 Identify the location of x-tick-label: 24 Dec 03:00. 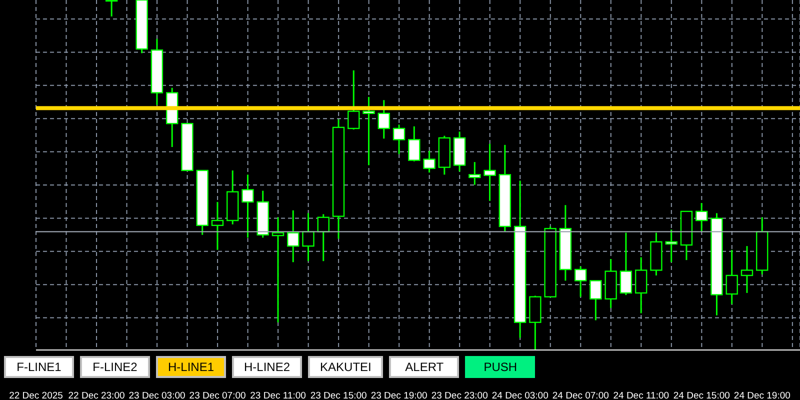
(520, 395).